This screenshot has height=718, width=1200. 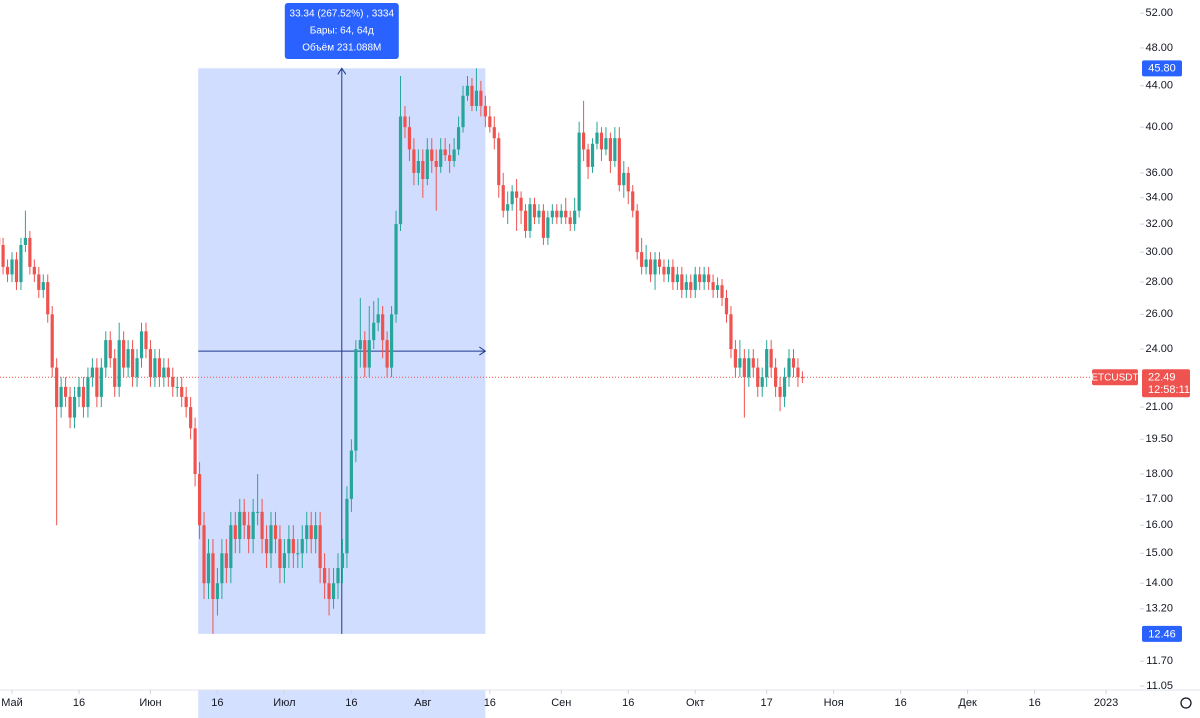 I want to click on x-tick-label: Окт, so click(x=695, y=703).